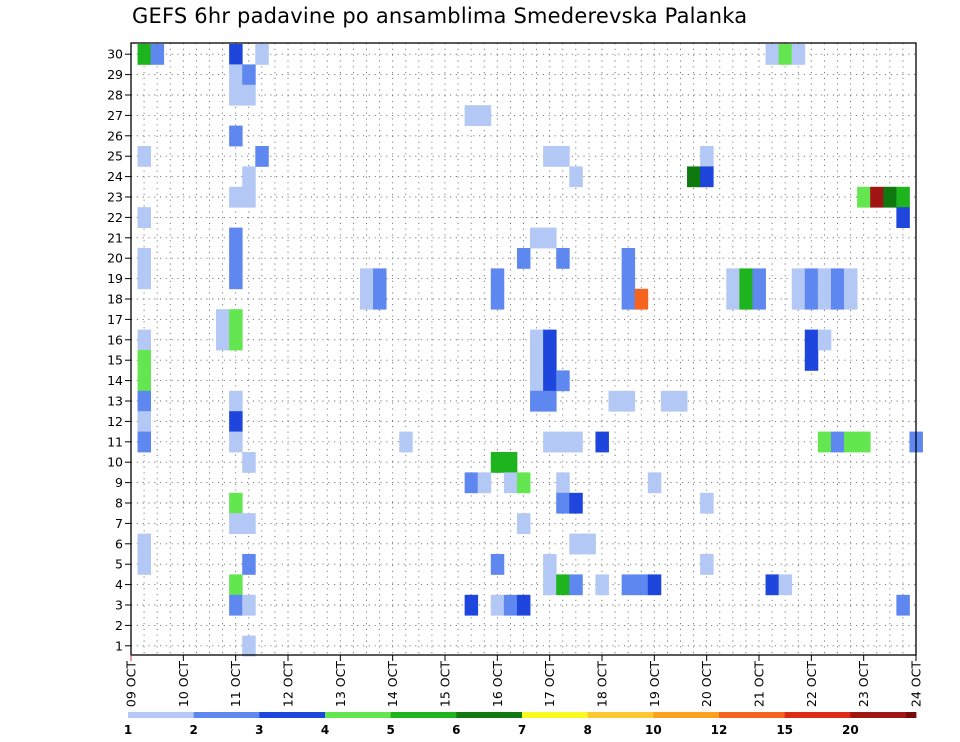  Describe the element at coordinates (759, 684) in the screenshot. I see `x-tick-label: 21 OCT` at that location.